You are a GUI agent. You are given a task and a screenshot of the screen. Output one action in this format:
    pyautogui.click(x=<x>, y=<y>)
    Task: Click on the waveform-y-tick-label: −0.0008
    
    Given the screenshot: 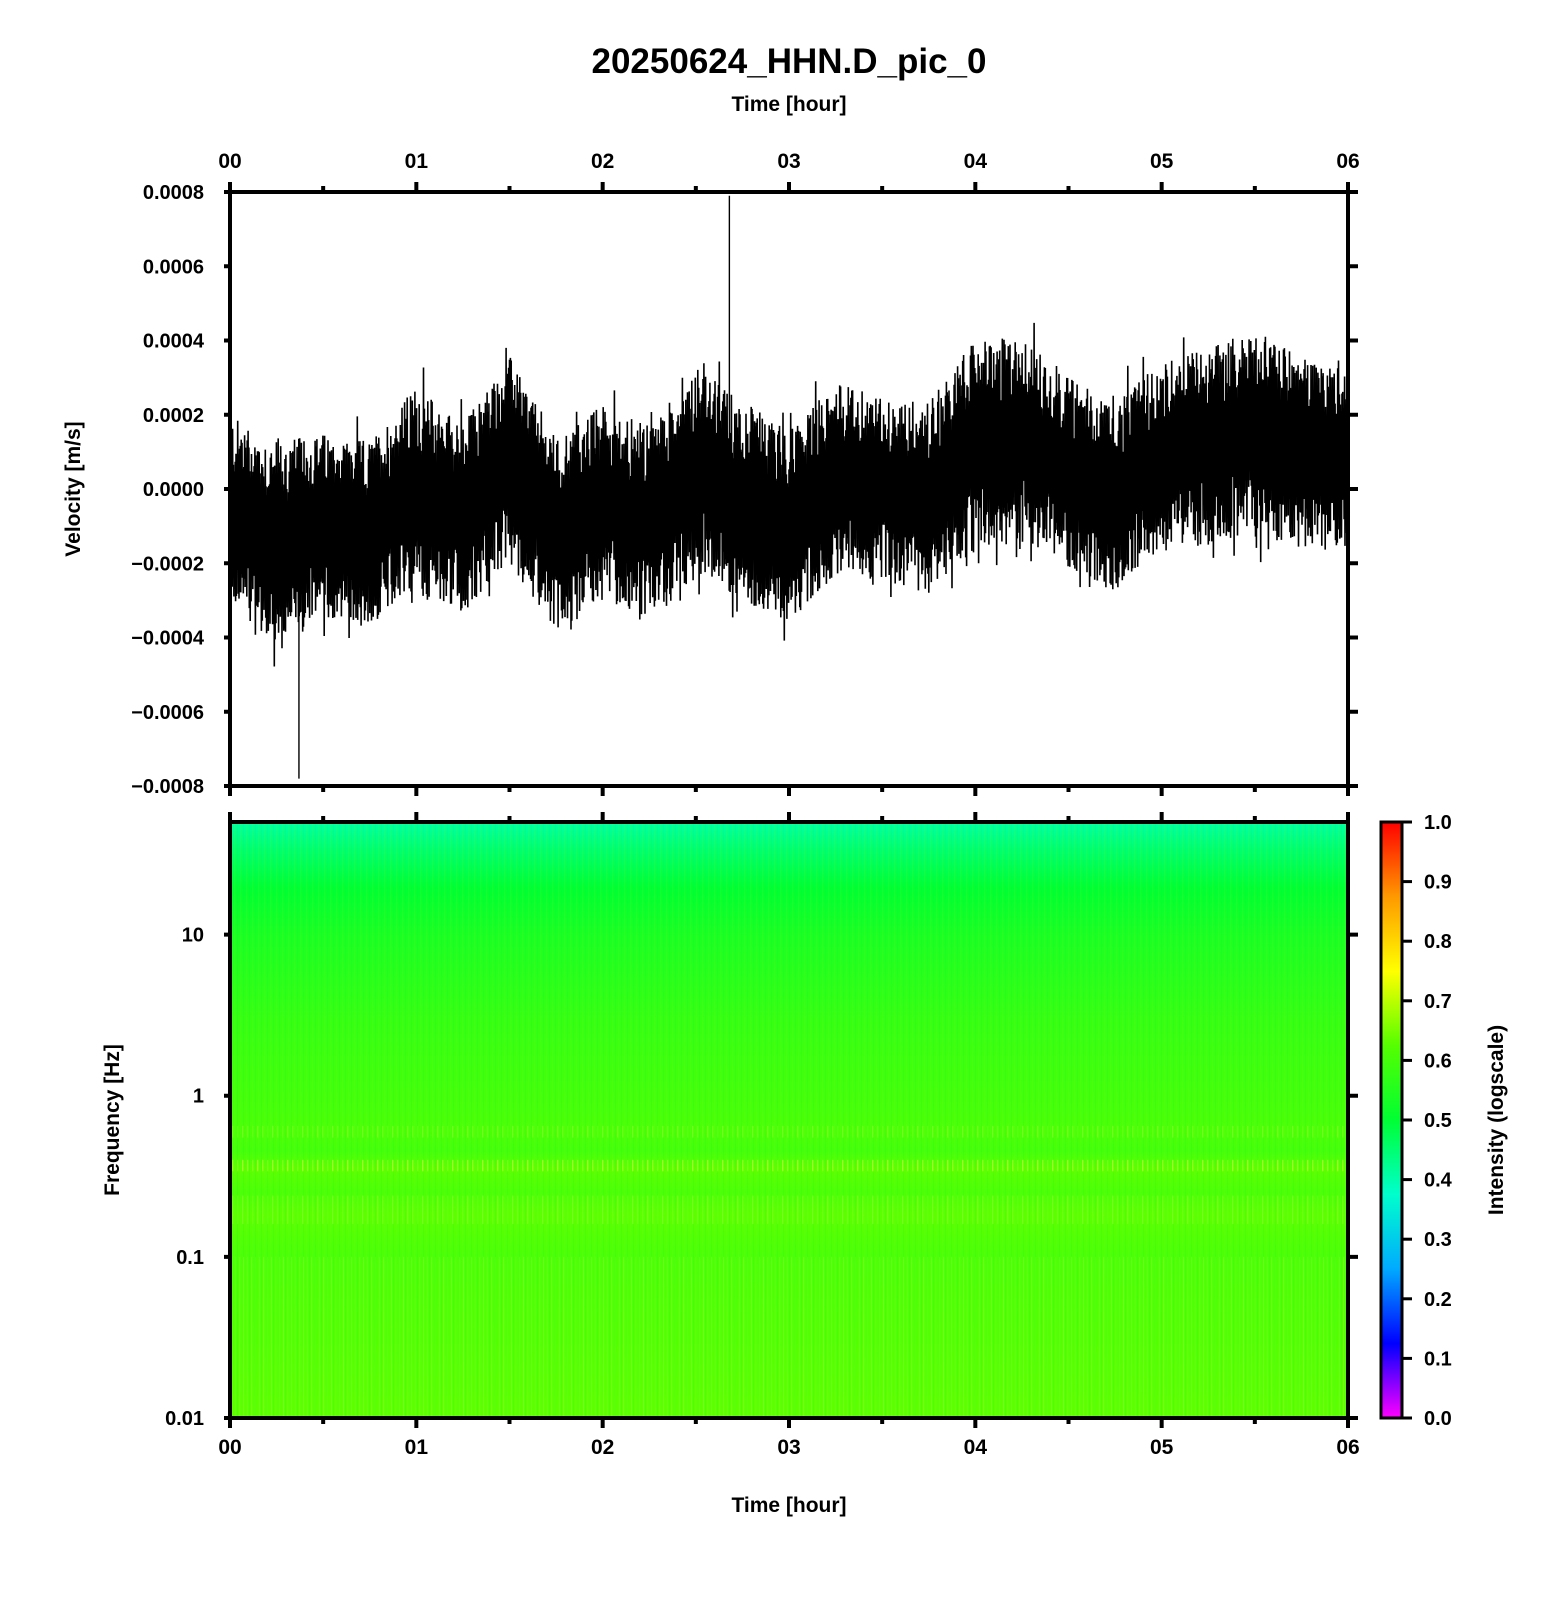 What is the action you would take?
    pyautogui.click(x=167, y=787)
    